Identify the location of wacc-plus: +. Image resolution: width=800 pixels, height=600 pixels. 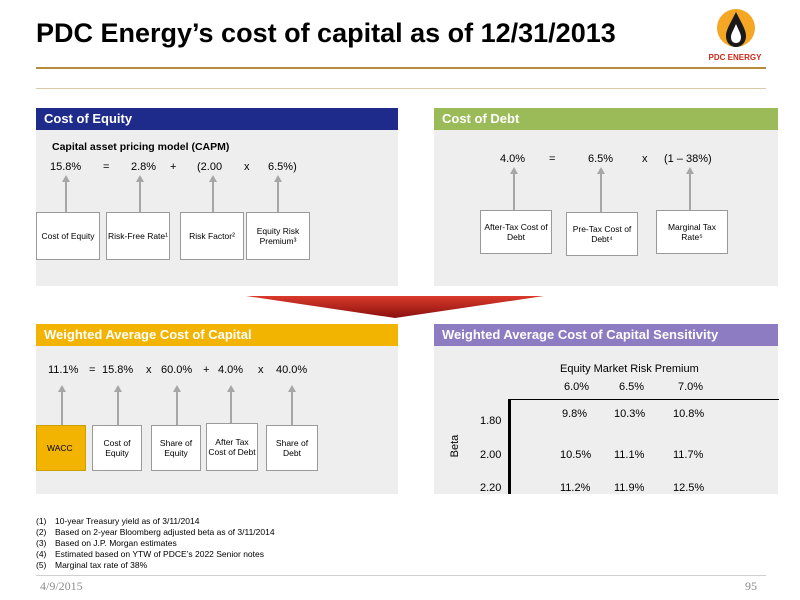
(206, 370).